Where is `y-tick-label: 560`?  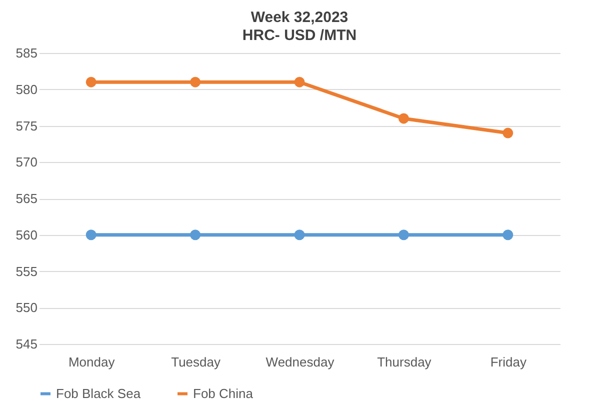
y-tick-label: 560 is located at coordinates (27, 234).